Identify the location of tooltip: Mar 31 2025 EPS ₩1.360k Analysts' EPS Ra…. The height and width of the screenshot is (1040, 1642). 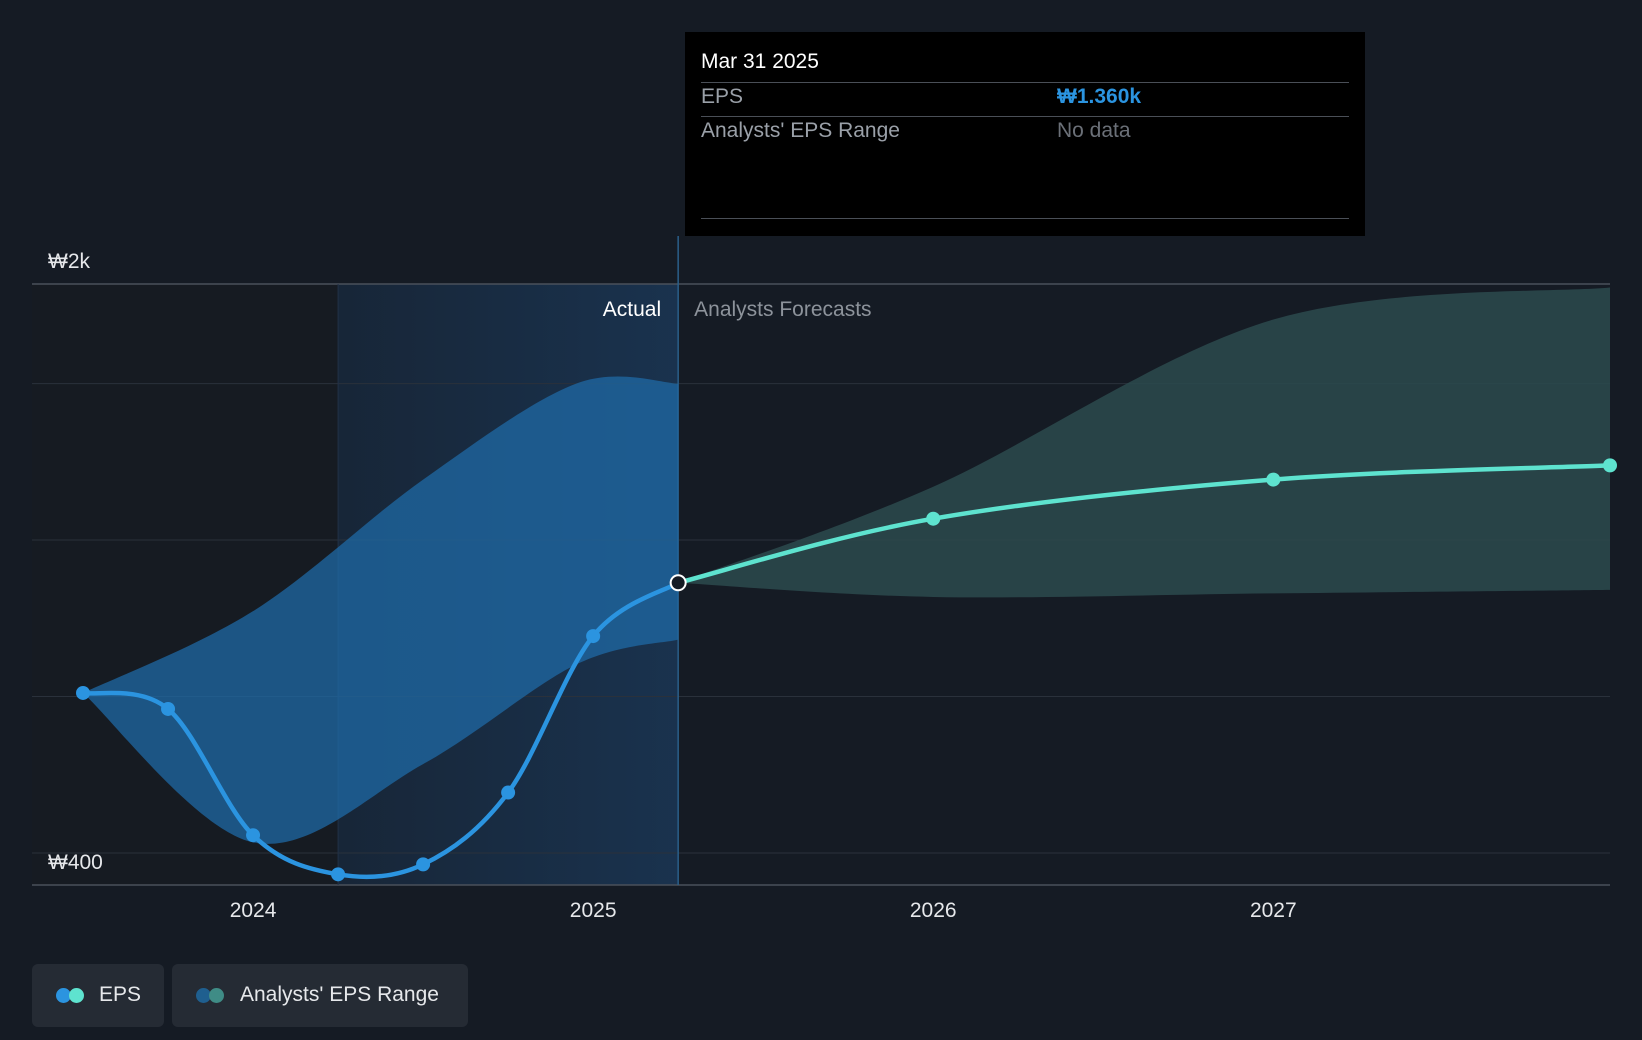
(1025, 134).